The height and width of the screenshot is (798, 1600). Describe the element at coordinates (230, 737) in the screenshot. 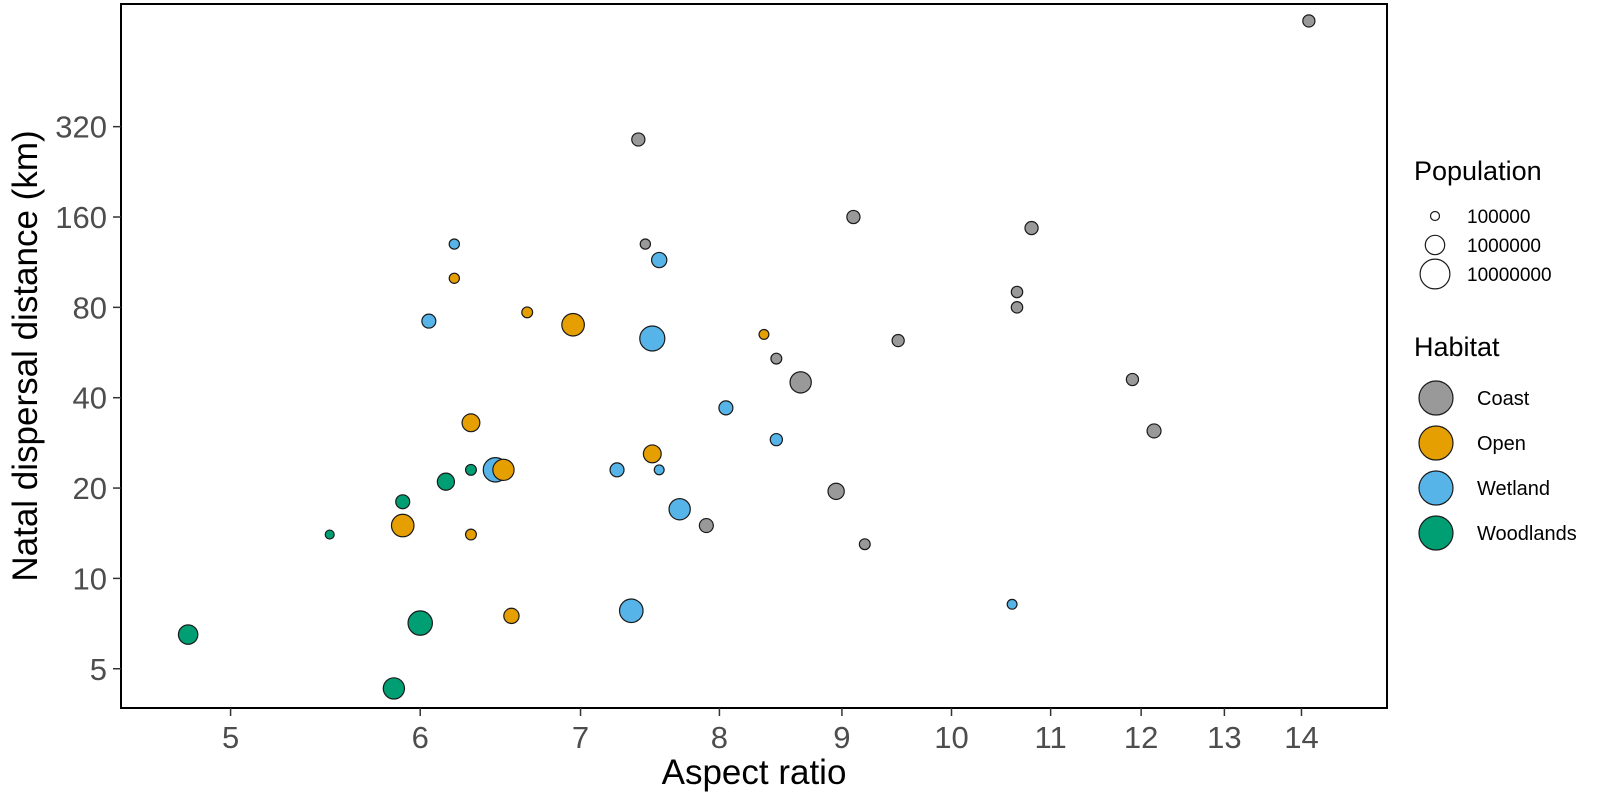

I see `x-tick-label: 5` at that location.